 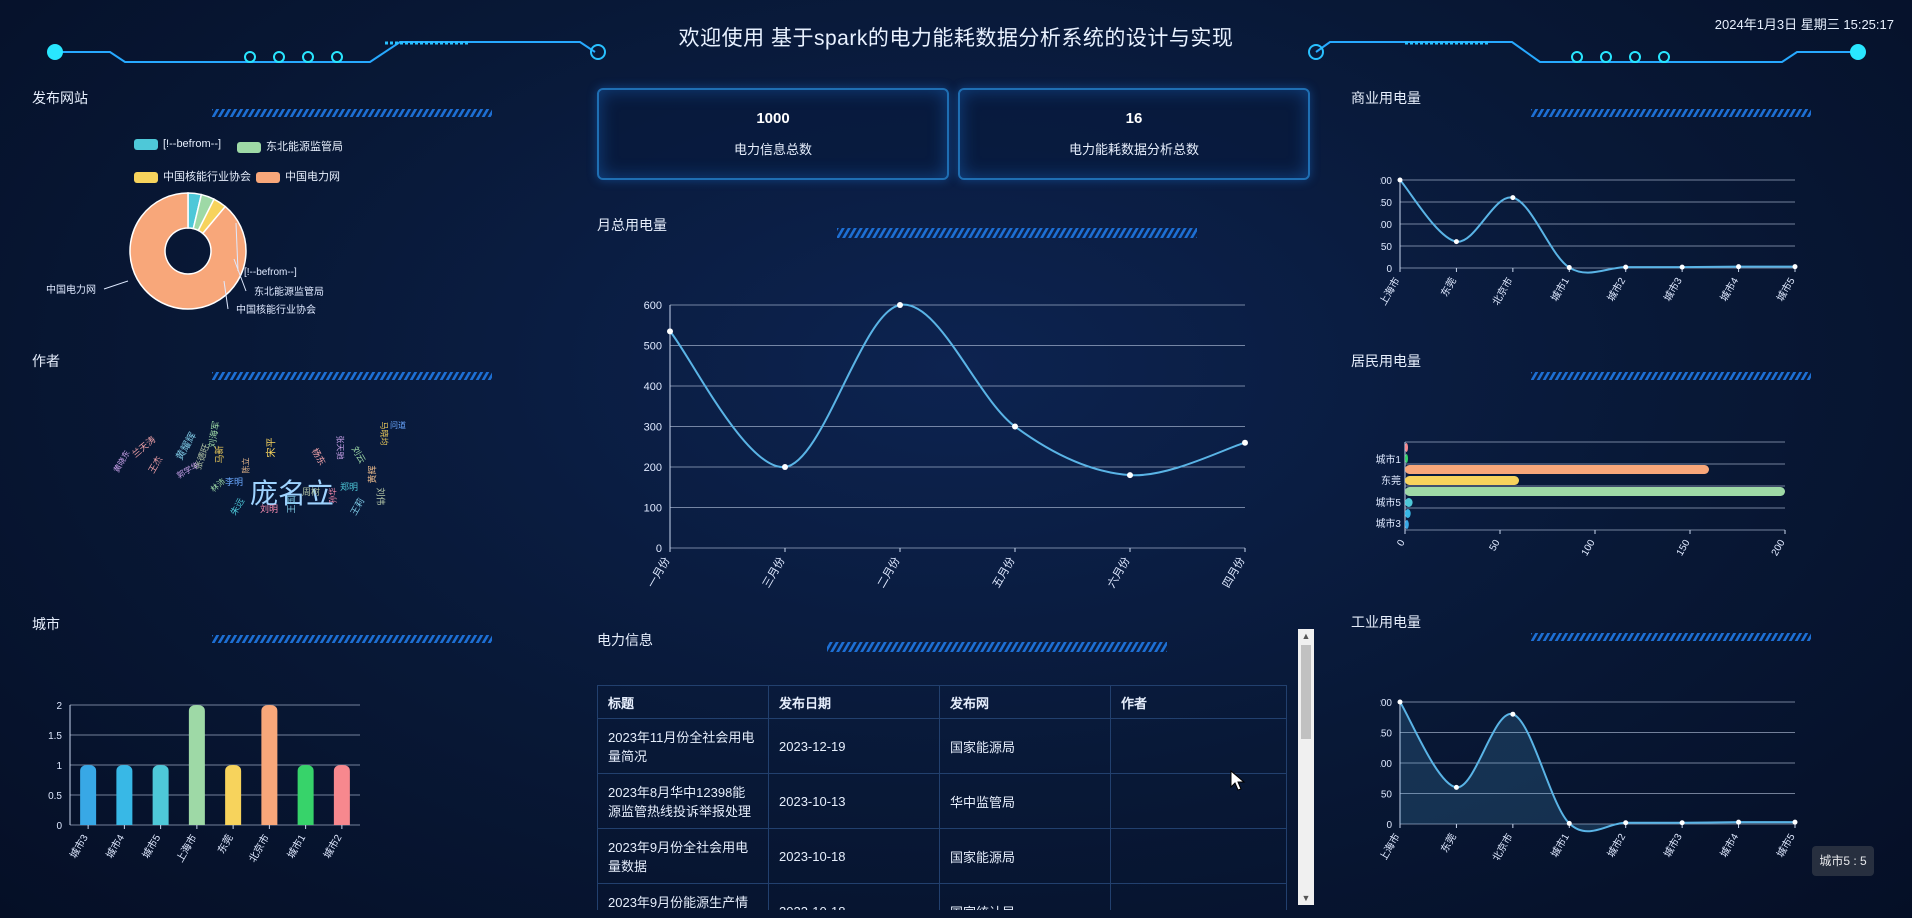 What do you see at coordinates (956, 52) in the screenshot?
I see `header-decoration` at bounding box center [956, 52].